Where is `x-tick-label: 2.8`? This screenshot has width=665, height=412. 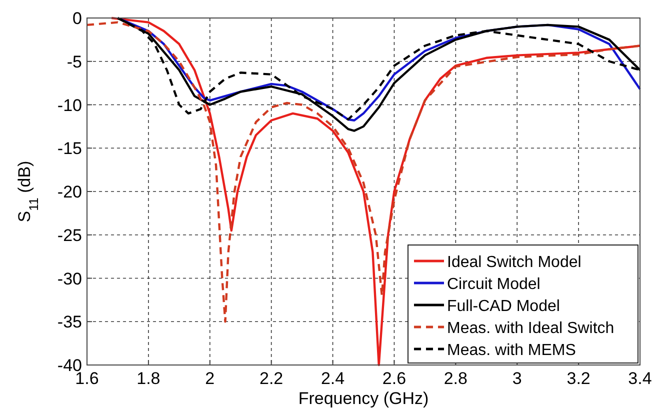
x-tick-label: 2.8 is located at coordinates (456, 378).